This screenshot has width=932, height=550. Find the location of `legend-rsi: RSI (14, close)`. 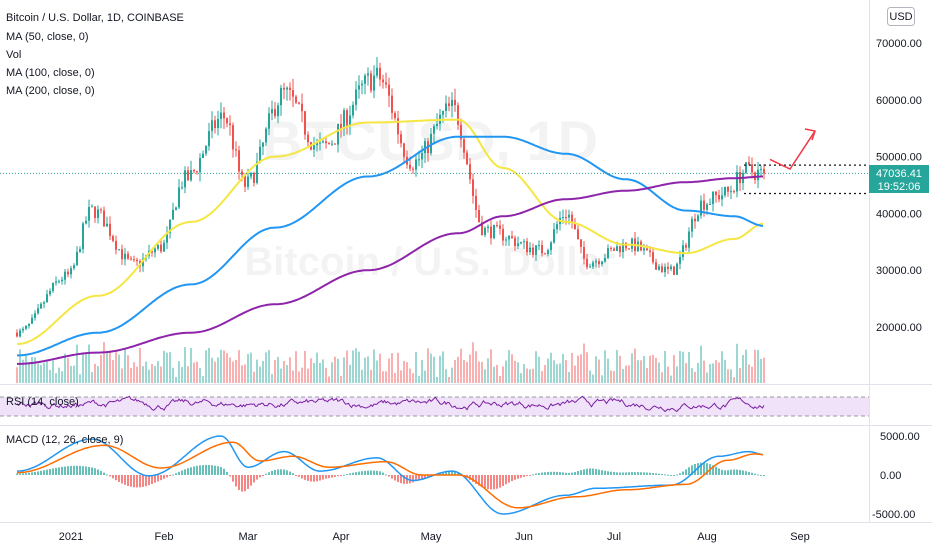

legend-rsi: RSI (14, close) is located at coordinates (42, 402).